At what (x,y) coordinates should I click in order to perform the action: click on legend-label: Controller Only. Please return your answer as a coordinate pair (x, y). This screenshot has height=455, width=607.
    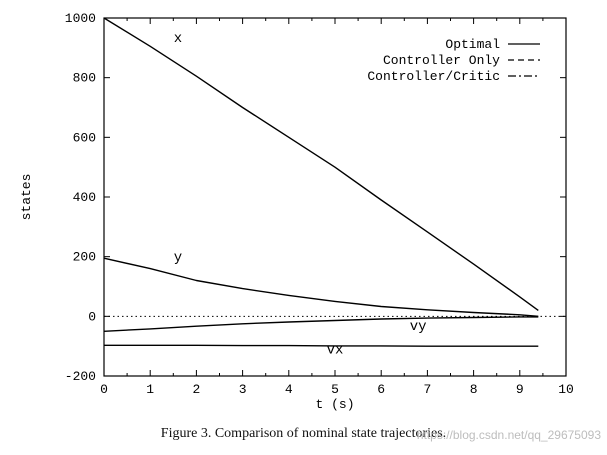
    Looking at the image, I should click on (441, 60).